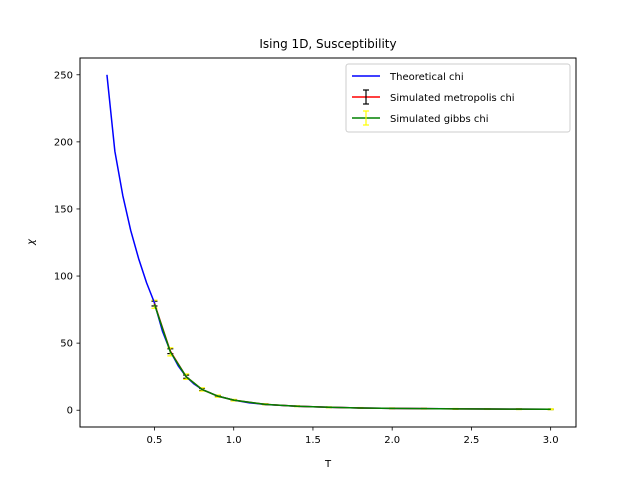 This screenshot has width=640, height=480. What do you see at coordinates (155, 440) in the screenshot?
I see `x-tick-label: 0.5` at bounding box center [155, 440].